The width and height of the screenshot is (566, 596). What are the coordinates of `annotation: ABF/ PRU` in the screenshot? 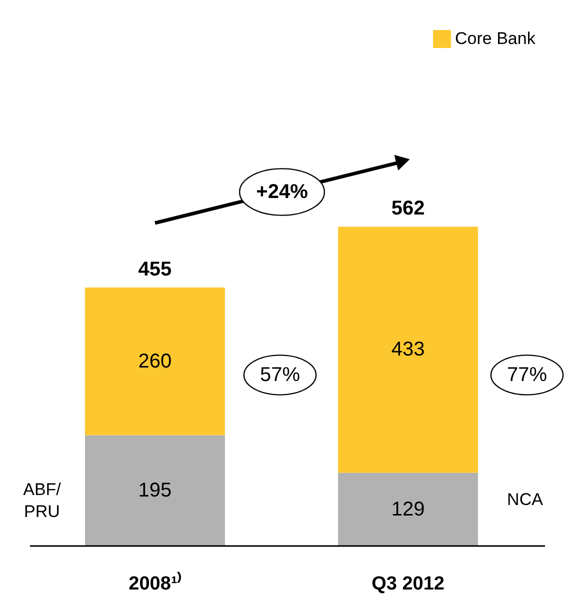 It's located at (42, 500).